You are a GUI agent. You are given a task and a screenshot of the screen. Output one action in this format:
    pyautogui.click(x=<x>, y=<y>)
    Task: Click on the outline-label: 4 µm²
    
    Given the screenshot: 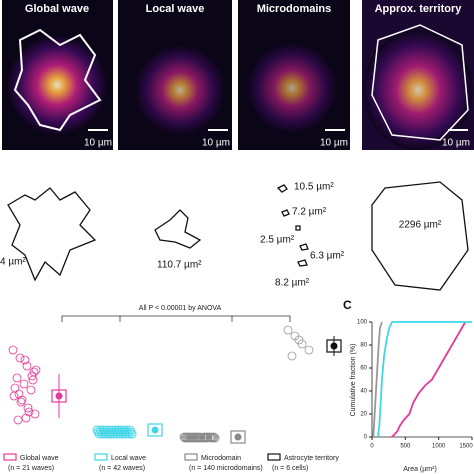 What is the action you would take?
    pyautogui.click(x=13, y=262)
    